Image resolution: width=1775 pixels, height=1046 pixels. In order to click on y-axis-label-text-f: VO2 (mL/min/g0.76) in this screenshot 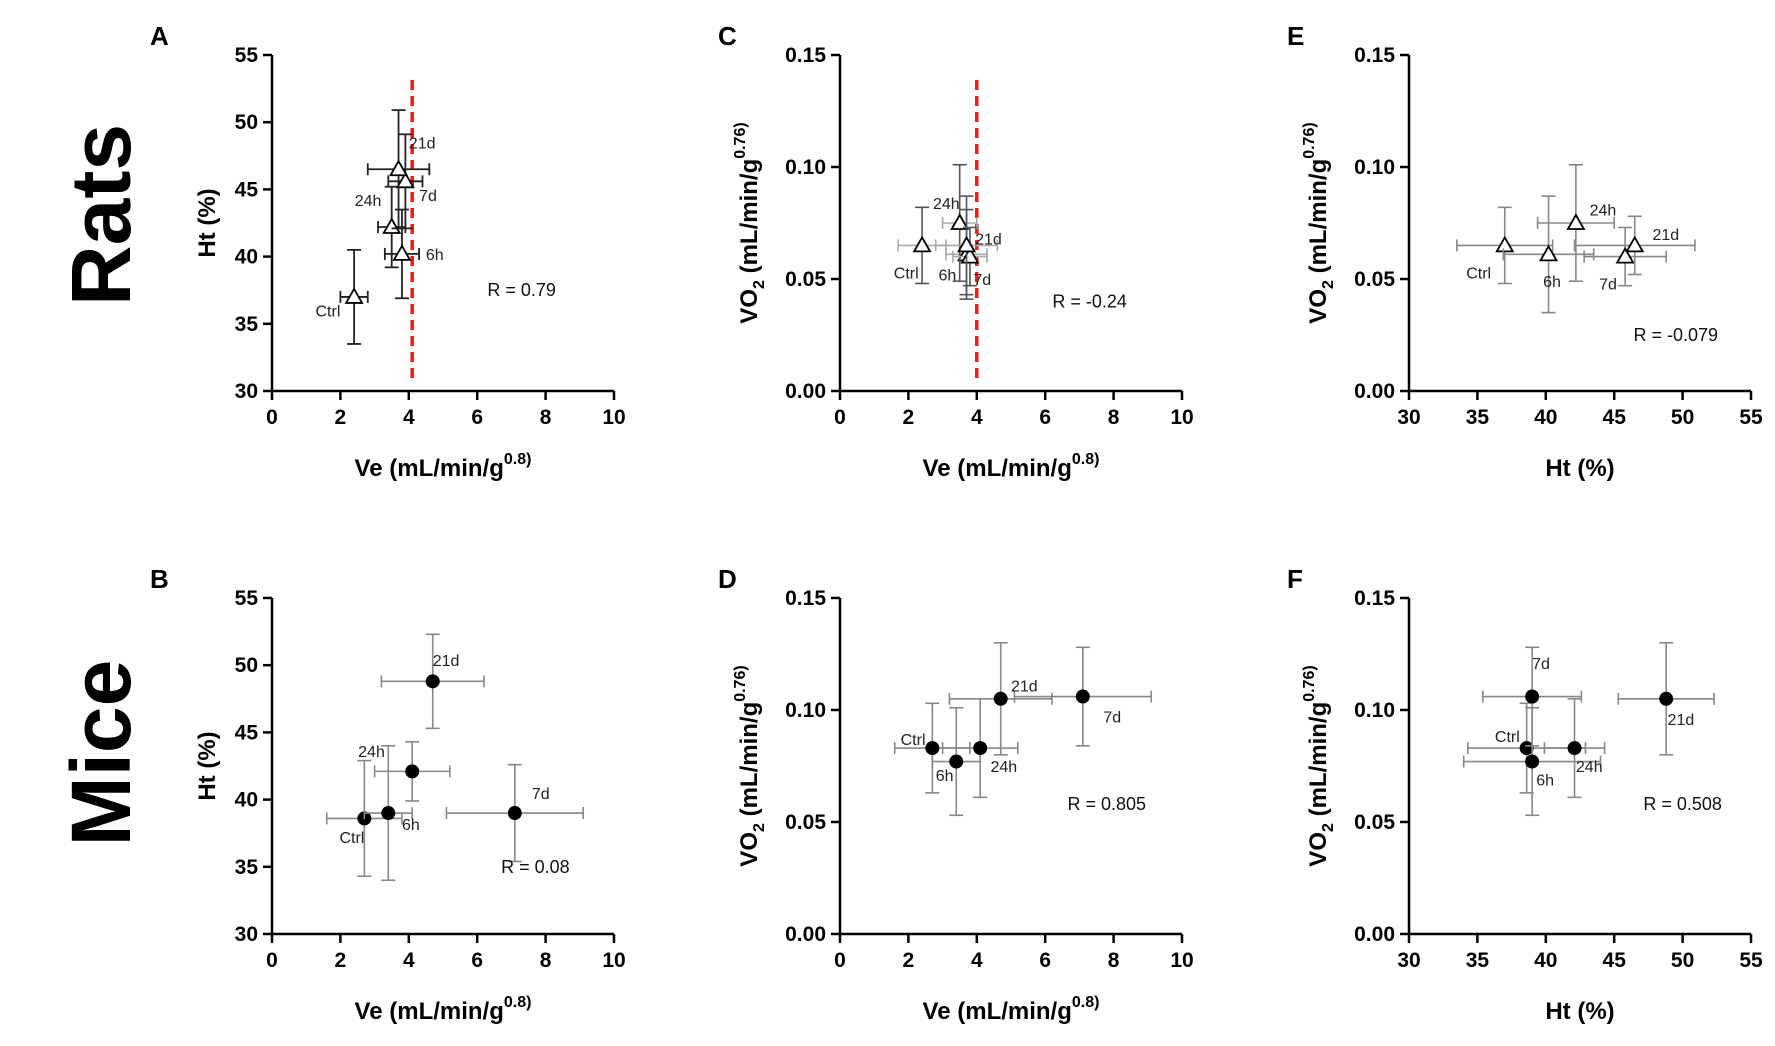, I will do `click(1319, 765)`.